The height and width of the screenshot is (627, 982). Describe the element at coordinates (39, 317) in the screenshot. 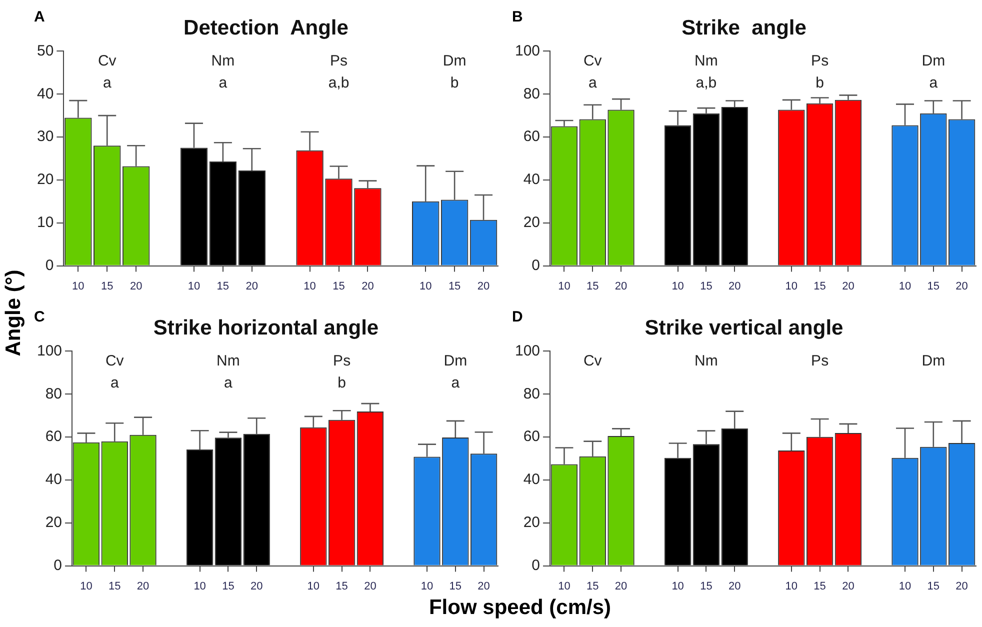

I see `chart-subtitle: C` at that location.